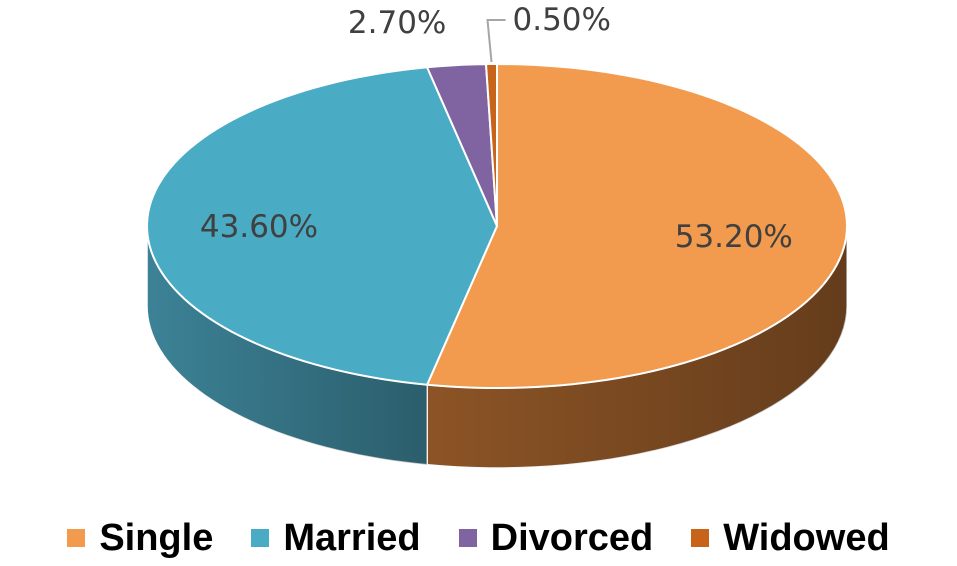 Image resolution: width=957 pixels, height=566 pixels. What do you see at coordinates (491, 145) in the screenshot?
I see `pie-slice-widowed` at bounding box center [491, 145].